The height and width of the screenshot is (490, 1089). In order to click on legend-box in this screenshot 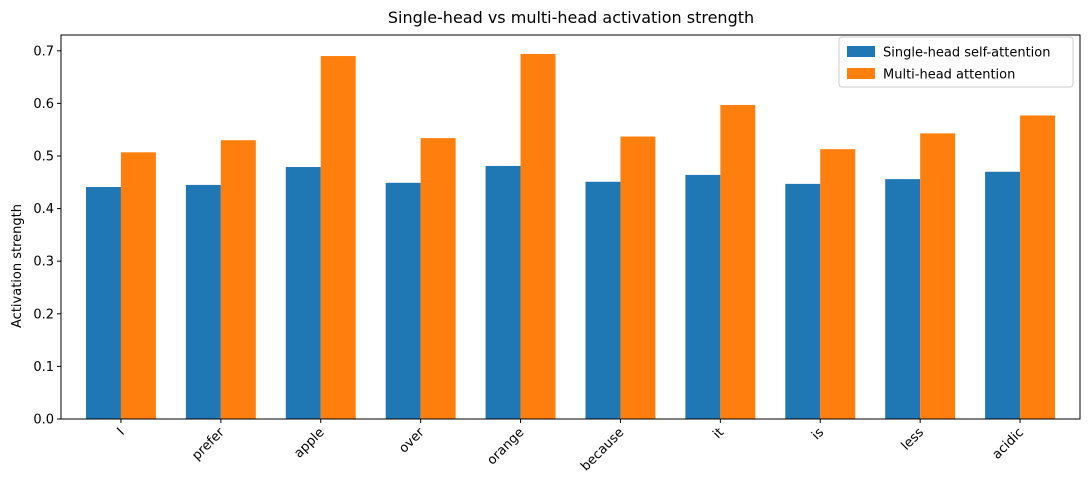, I will do `click(956, 62)`.